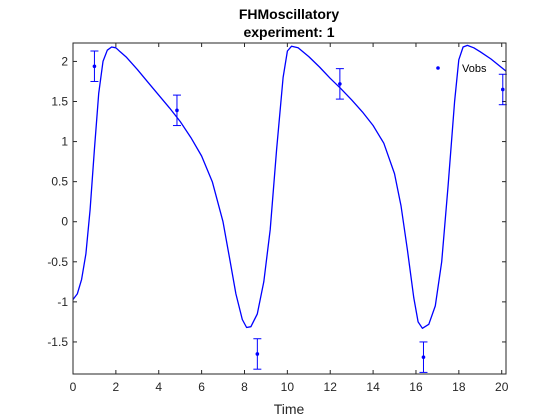 The image size is (560, 420). Describe the element at coordinates (64, 142) in the screenshot. I see `y-tick-label-5: 1` at that location.